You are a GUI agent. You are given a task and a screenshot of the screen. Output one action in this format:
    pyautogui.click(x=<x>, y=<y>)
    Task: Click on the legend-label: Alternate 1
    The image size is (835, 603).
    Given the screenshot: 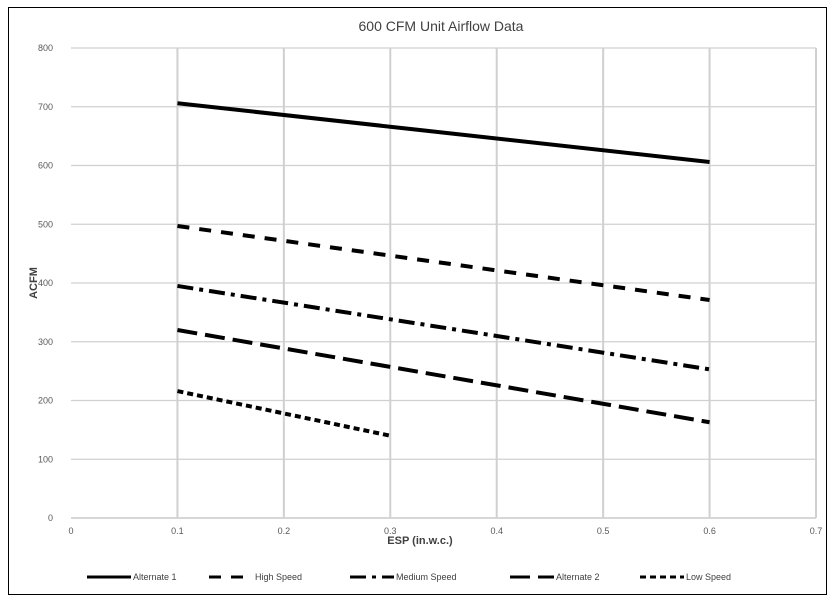 What is the action you would take?
    pyautogui.click(x=155, y=577)
    